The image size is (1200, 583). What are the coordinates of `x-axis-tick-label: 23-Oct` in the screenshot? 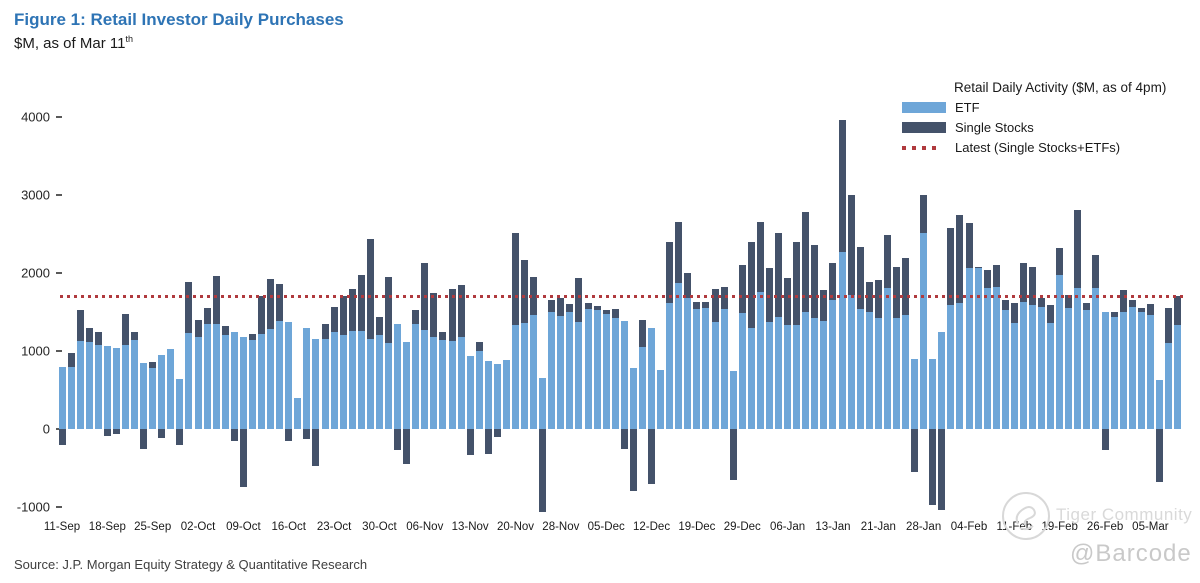 It's located at (334, 527).